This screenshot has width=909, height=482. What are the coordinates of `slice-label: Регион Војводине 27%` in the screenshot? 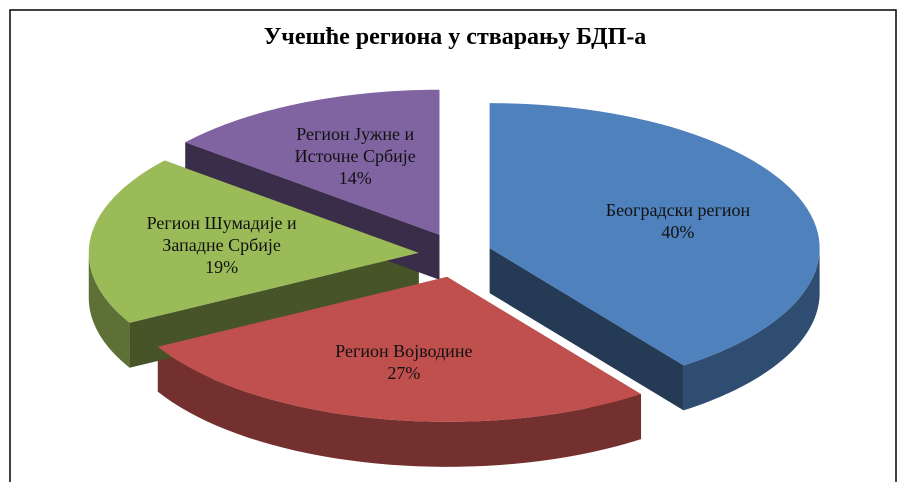 It's located at (404, 362).